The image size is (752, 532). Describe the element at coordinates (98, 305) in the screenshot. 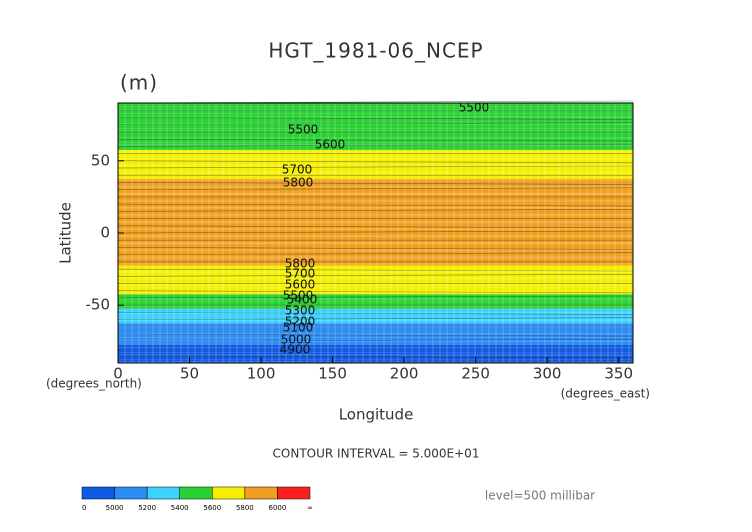

I see `y-tick-label: -50` at that location.